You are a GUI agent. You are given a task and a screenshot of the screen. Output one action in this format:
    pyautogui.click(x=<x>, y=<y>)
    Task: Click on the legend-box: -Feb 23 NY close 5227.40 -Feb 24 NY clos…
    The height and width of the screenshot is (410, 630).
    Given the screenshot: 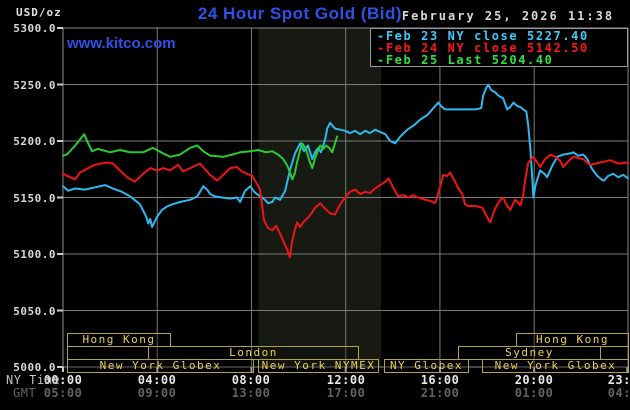 What is the action you would take?
    pyautogui.click(x=499, y=47)
    